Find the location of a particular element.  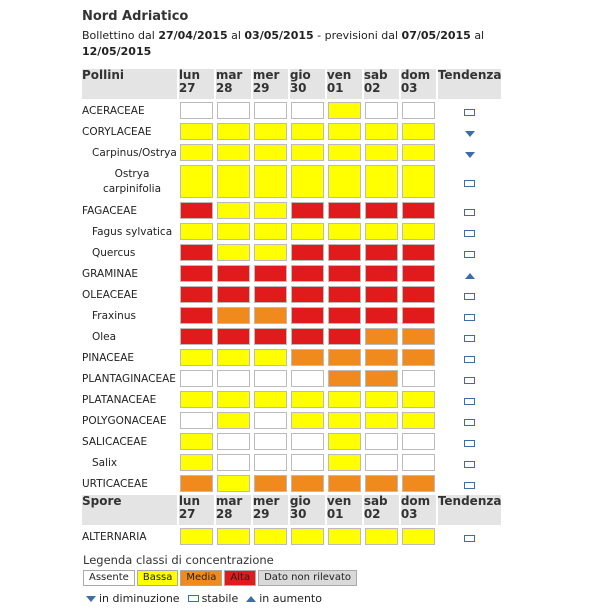

day-header-mar: mar 28 is located at coordinates (233, 84).